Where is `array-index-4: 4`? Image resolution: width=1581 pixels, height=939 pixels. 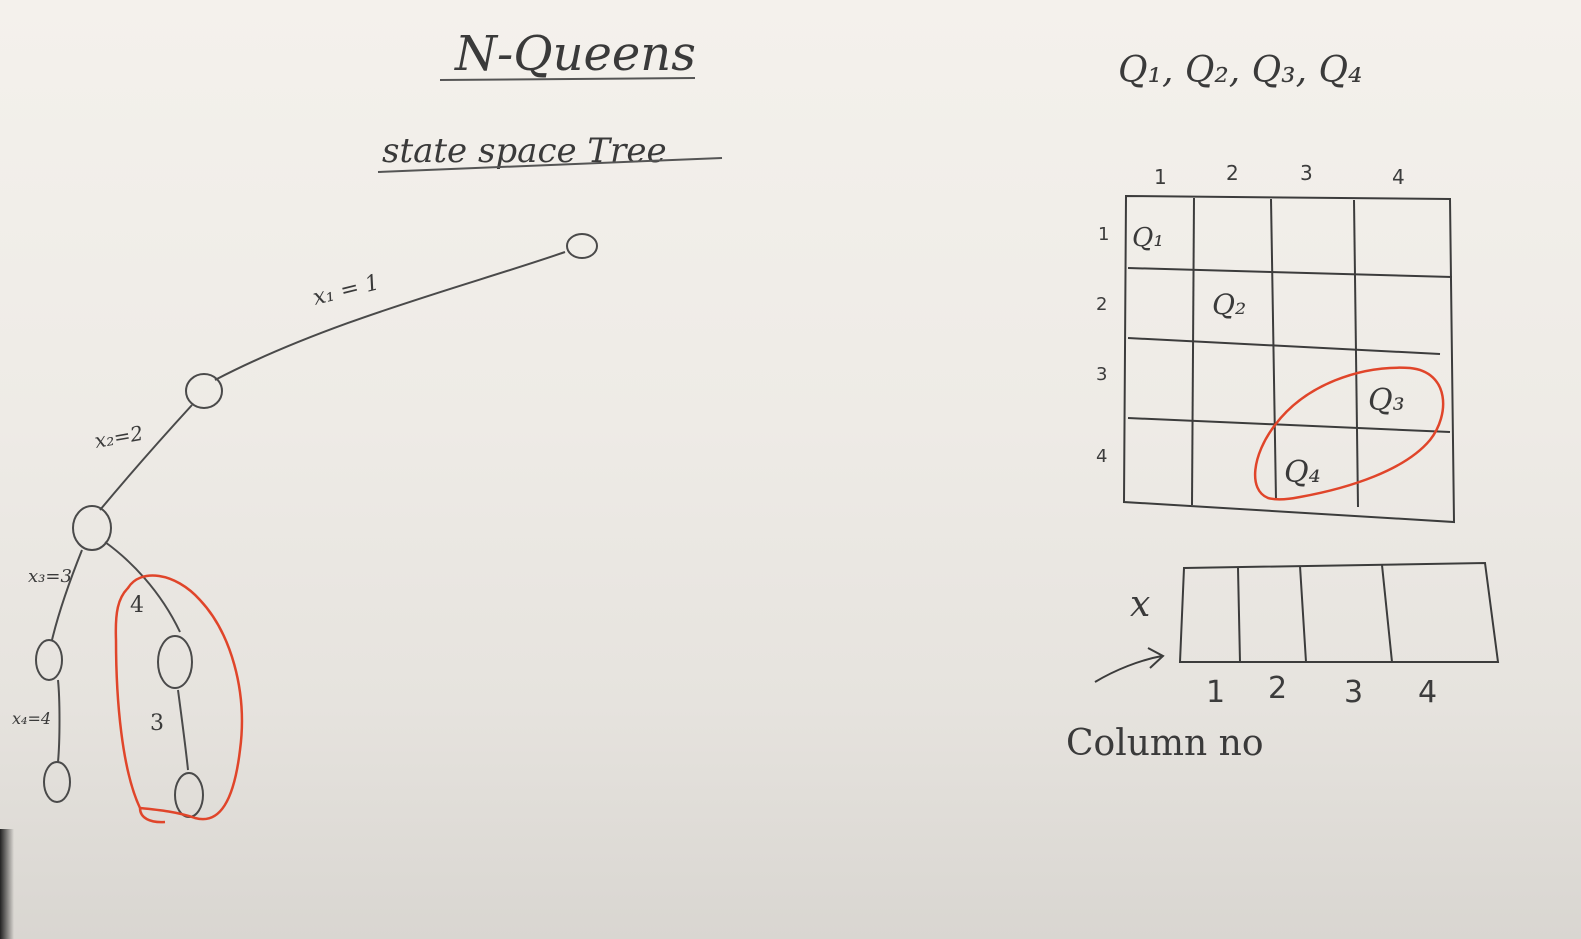 array-index-4: 4 is located at coordinates (1427, 692).